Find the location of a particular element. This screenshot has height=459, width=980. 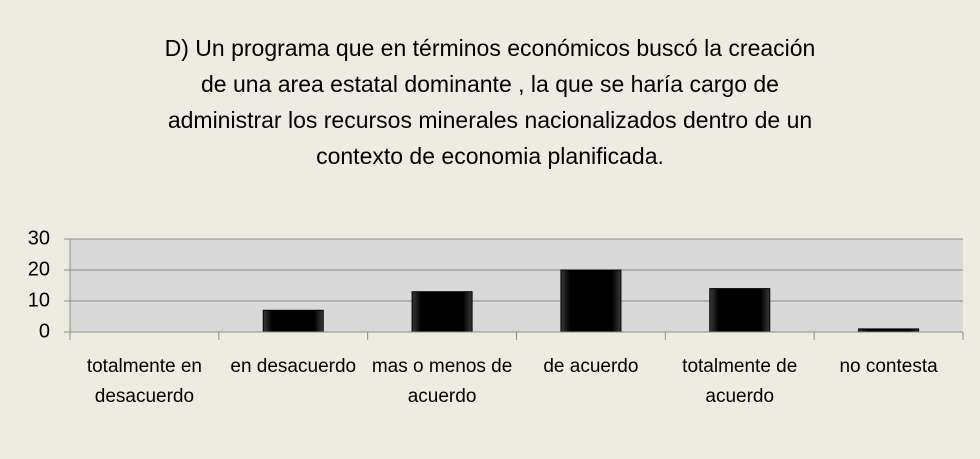

y-tick-label: 10 is located at coordinates (39, 300).